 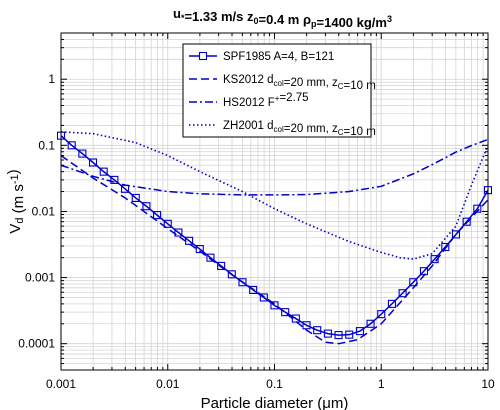 I want to click on legend-label: KS2012 dcol=20 mm, zC=10 m, so click(x=299, y=83).